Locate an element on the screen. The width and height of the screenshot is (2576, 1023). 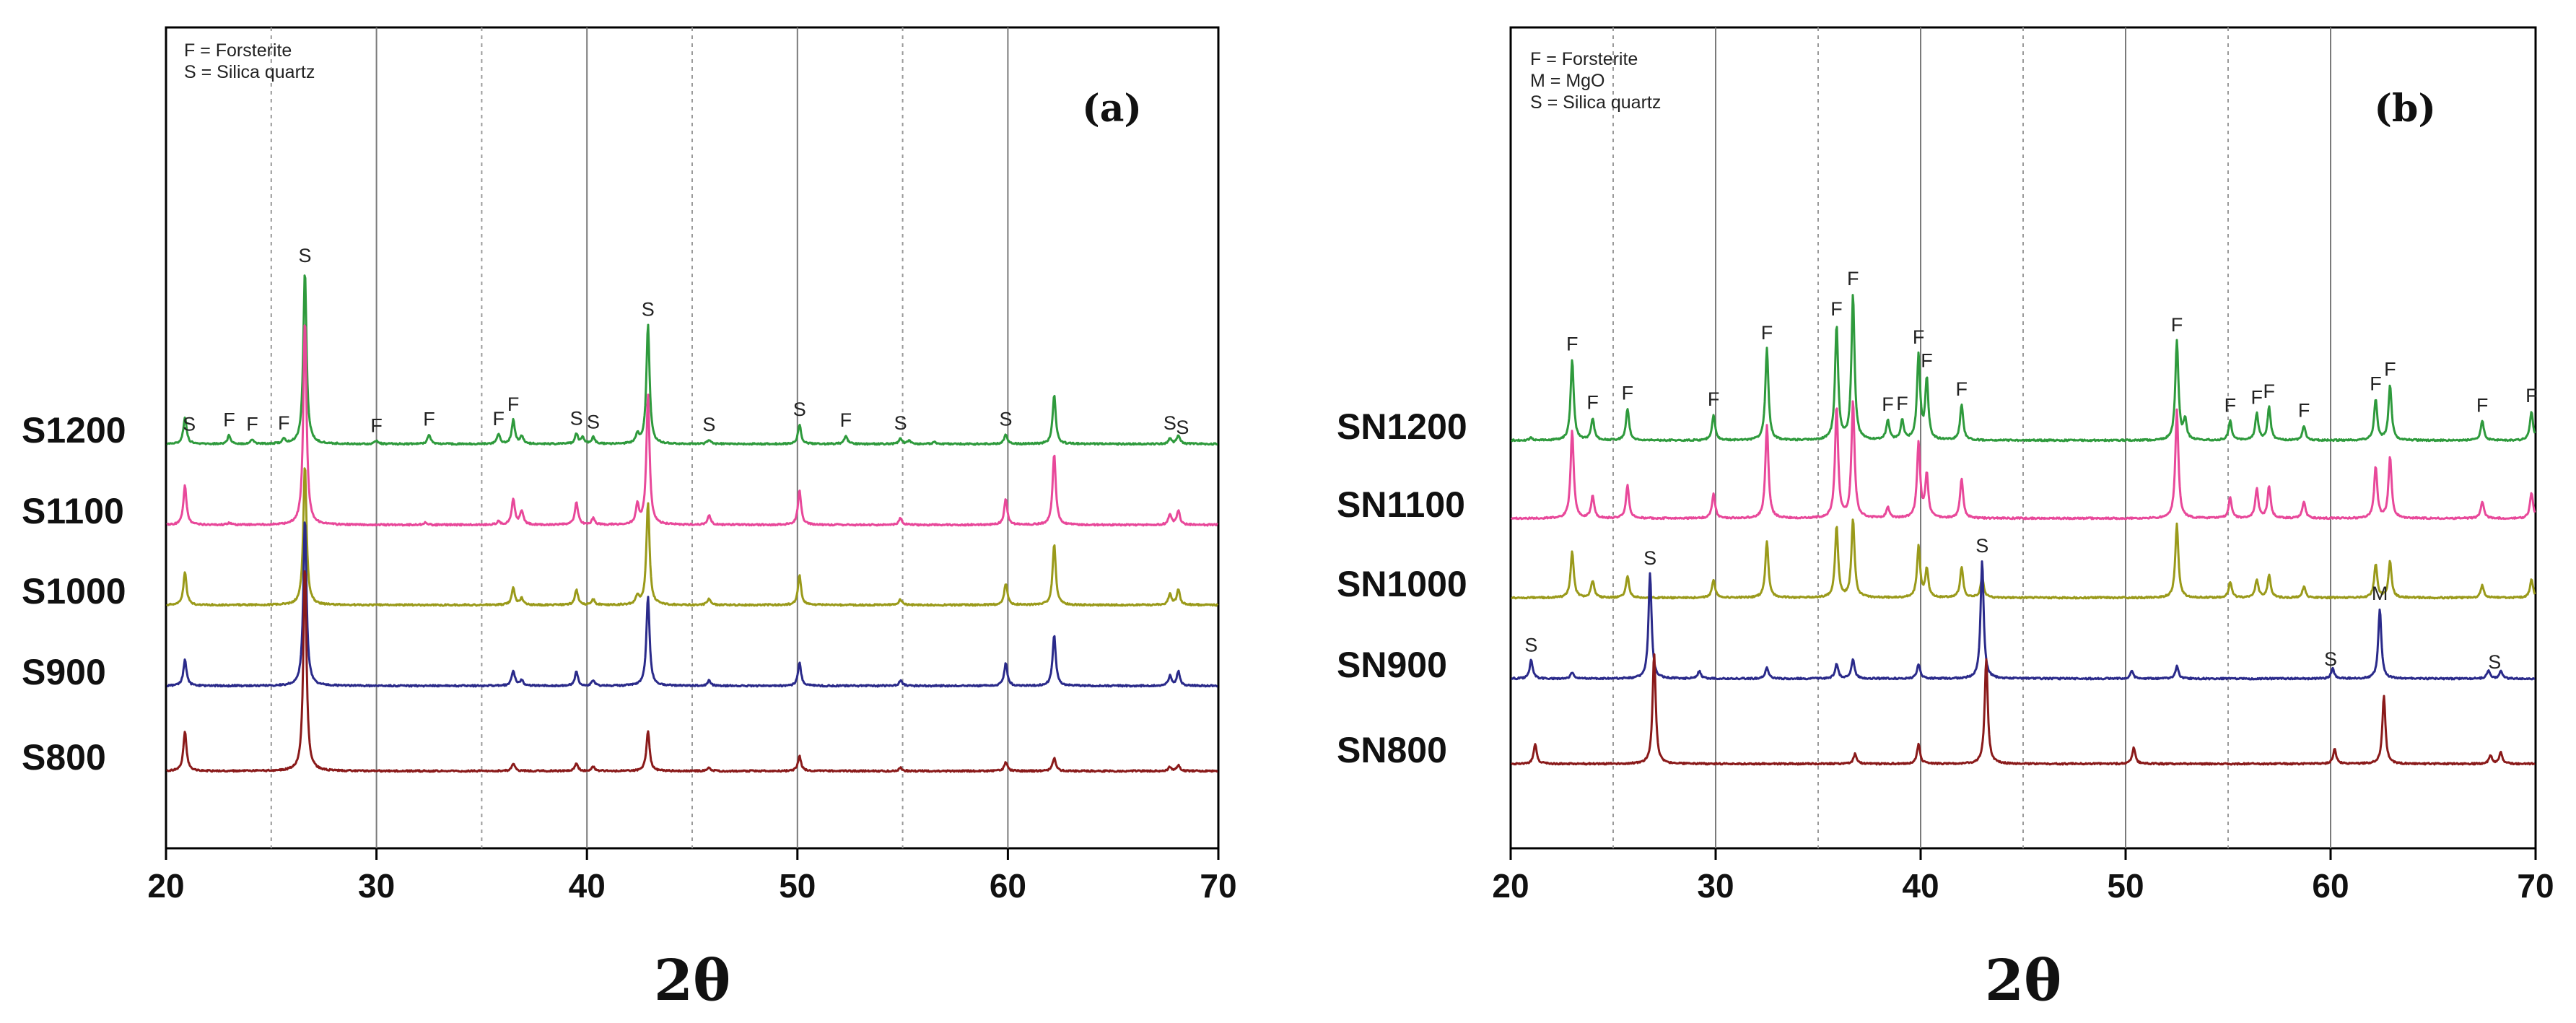
peak-mark-a-17: S is located at coordinates (1169, 423).